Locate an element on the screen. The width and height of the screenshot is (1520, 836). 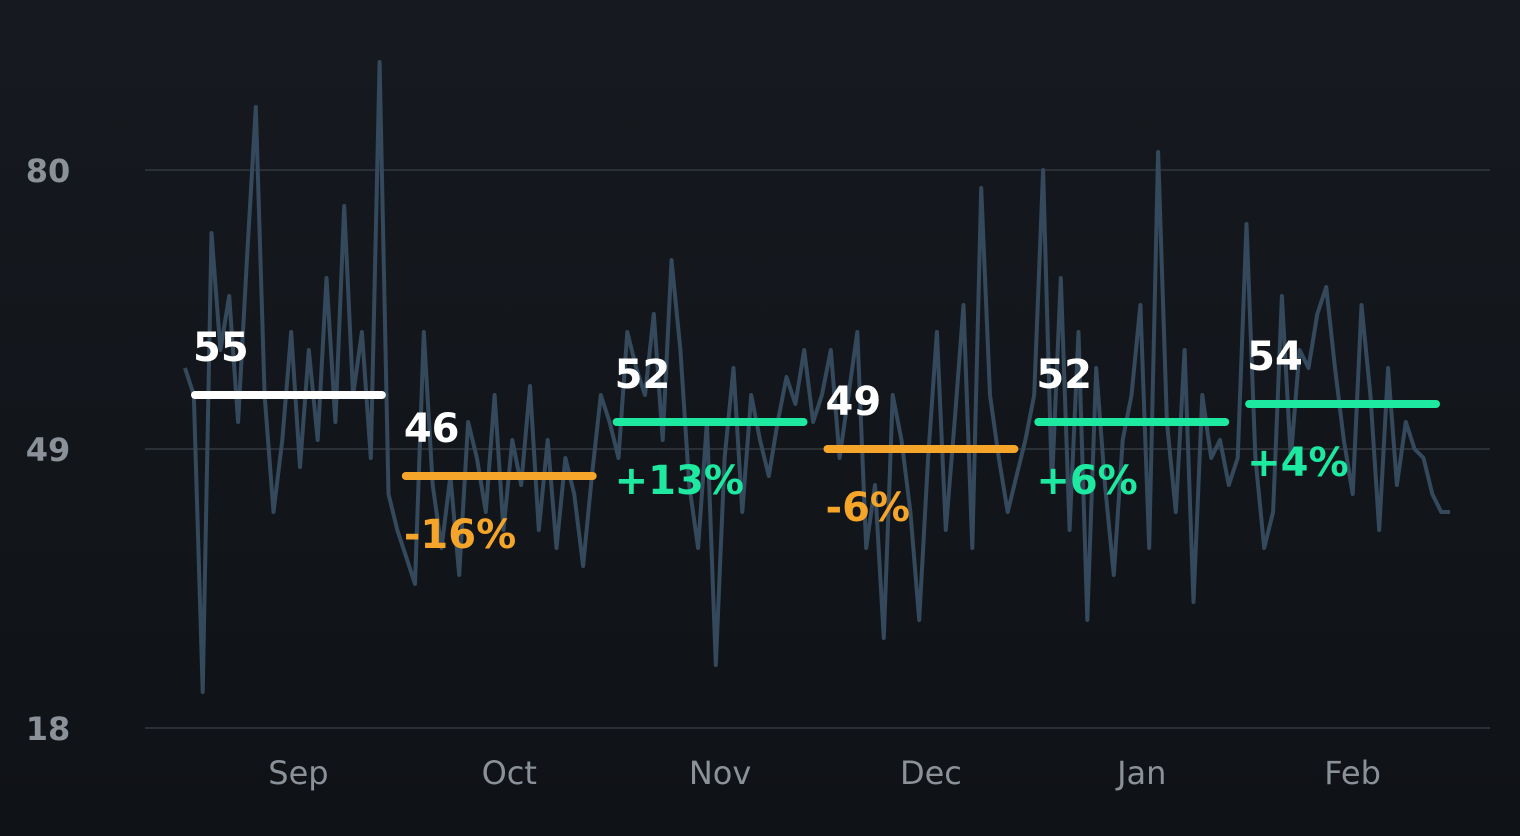
average-label: 49 is located at coordinates (854, 402).